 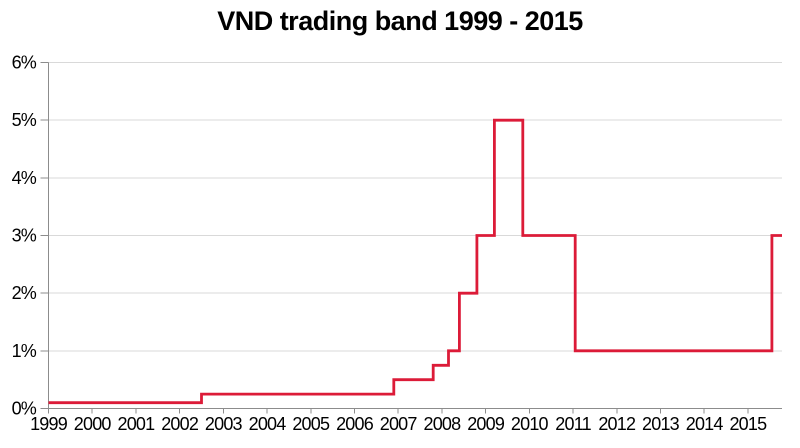 I want to click on y-tick-label: 5%, so click(x=24, y=120).